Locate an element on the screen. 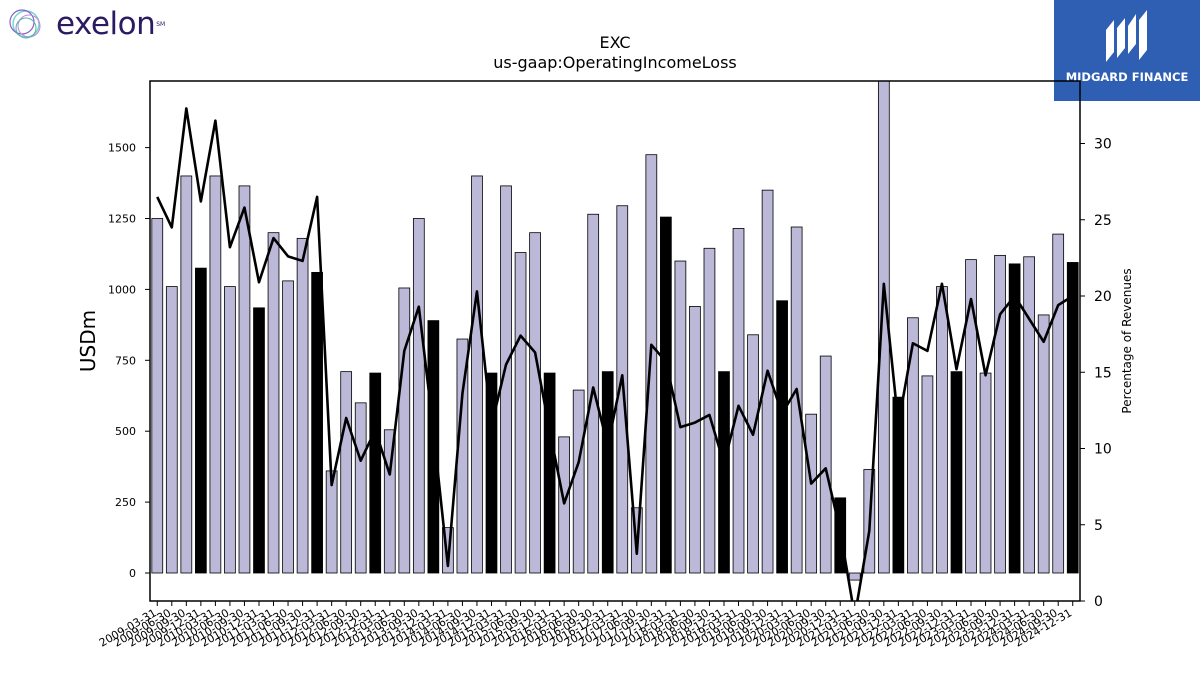 Image resolution: width=1200 pixels, height=675 pixels. exelon-logo-mark: SM is located at coordinates (161, 24).